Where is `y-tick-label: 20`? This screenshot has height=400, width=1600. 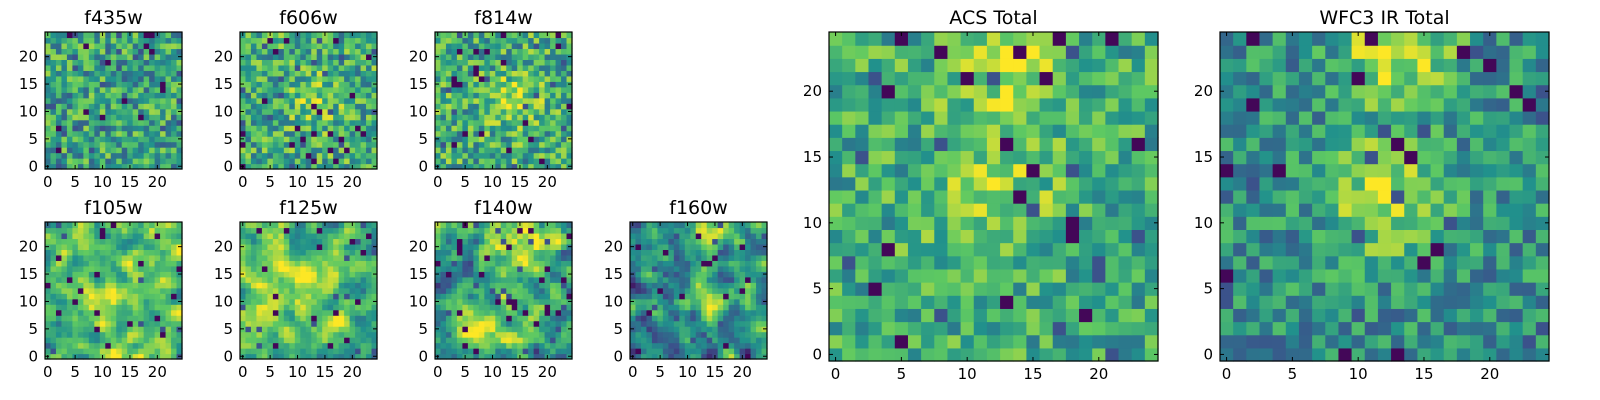 y-tick-label: 20 is located at coordinates (418, 57).